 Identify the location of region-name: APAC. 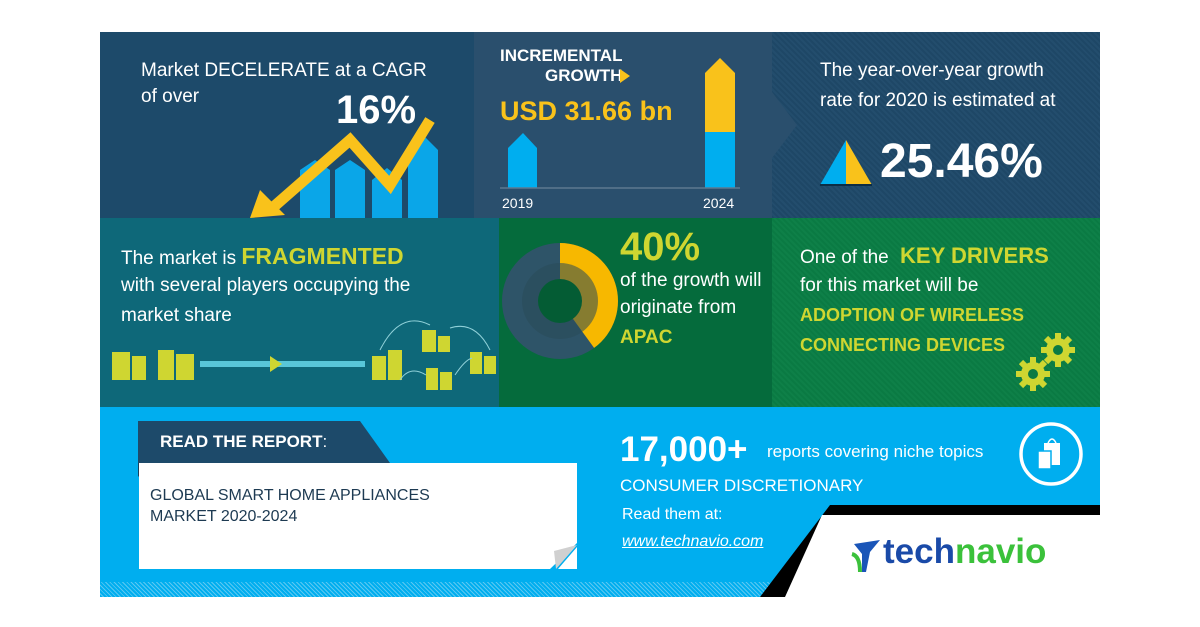
(646, 337).